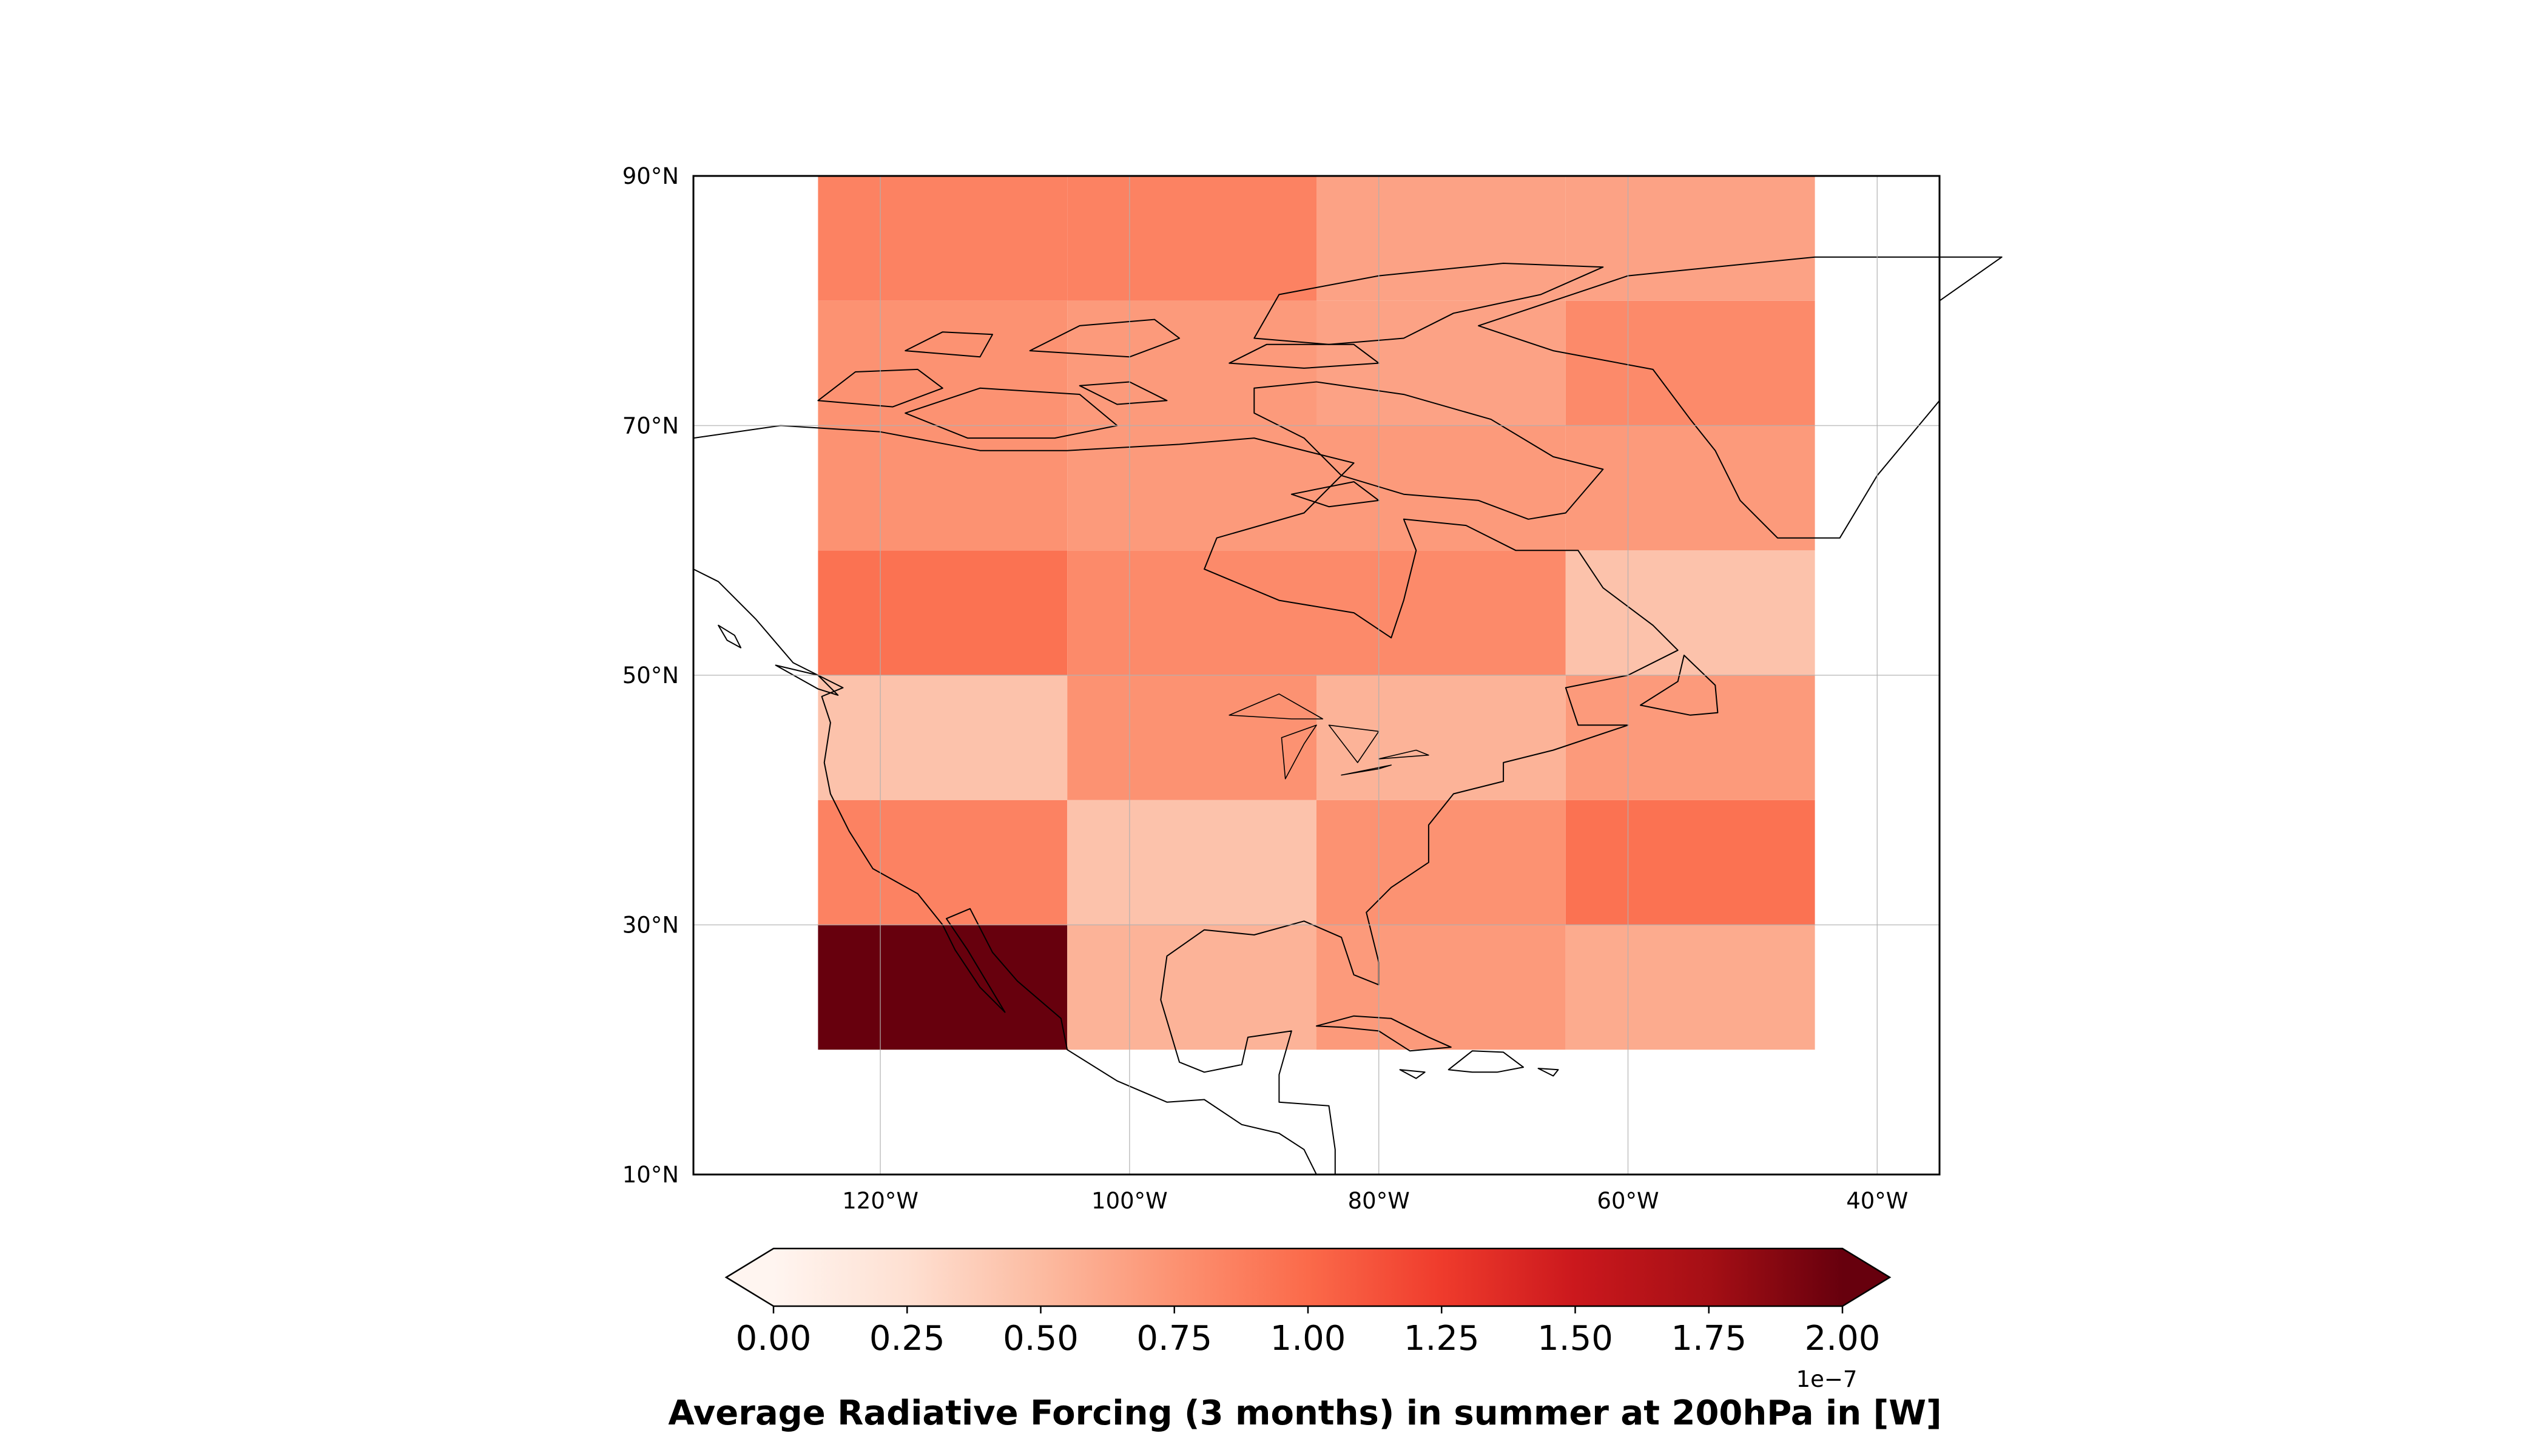 This screenshot has height=1456, width=2548. I want to click on colorbar-tick-label: 1.00, so click(1308, 1338).